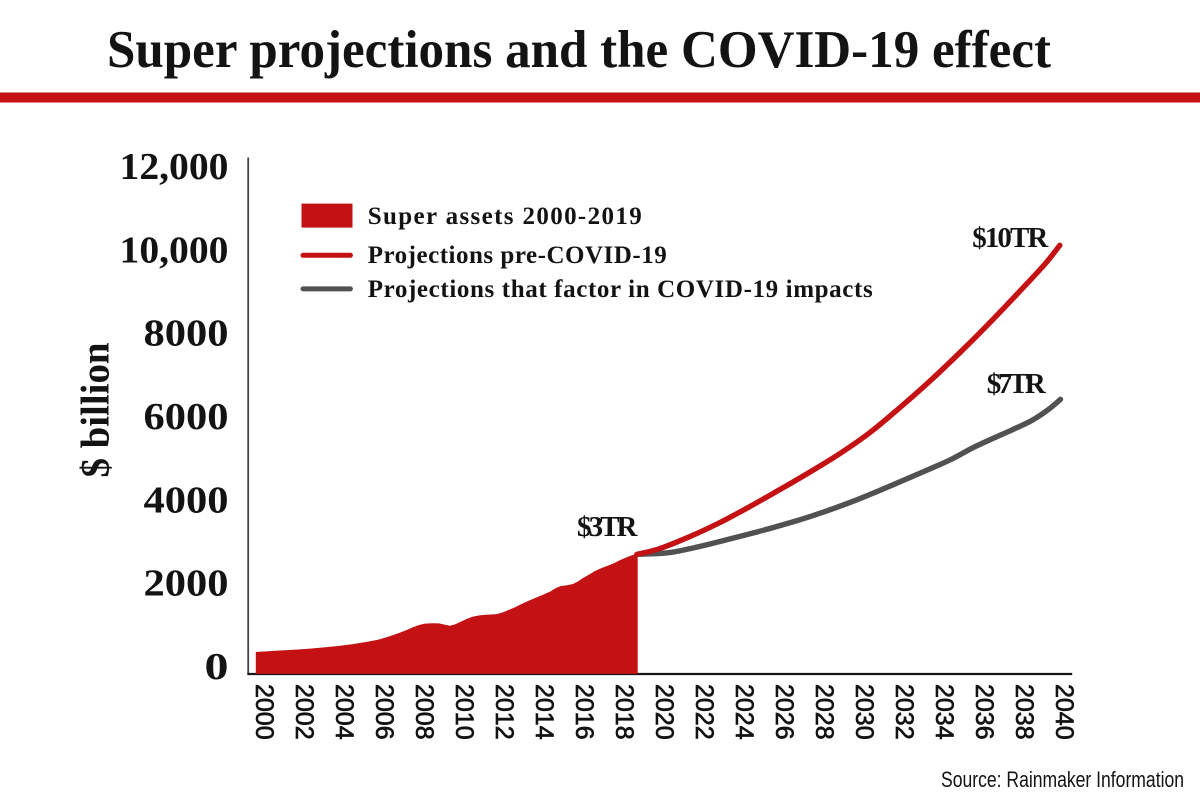 The image size is (1200, 800). What do you see at coordinates (464, 712) in the screenshot?
I see `svg-text: 2010` at bounding box center [464, 712].